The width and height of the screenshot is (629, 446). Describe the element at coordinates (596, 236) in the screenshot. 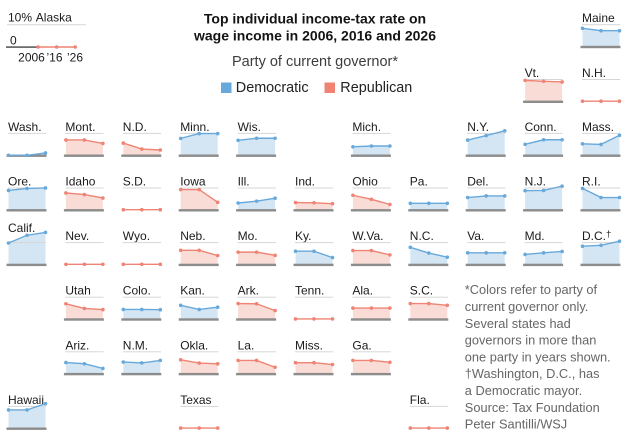

I see `svg-text: D.C.†` at that location.